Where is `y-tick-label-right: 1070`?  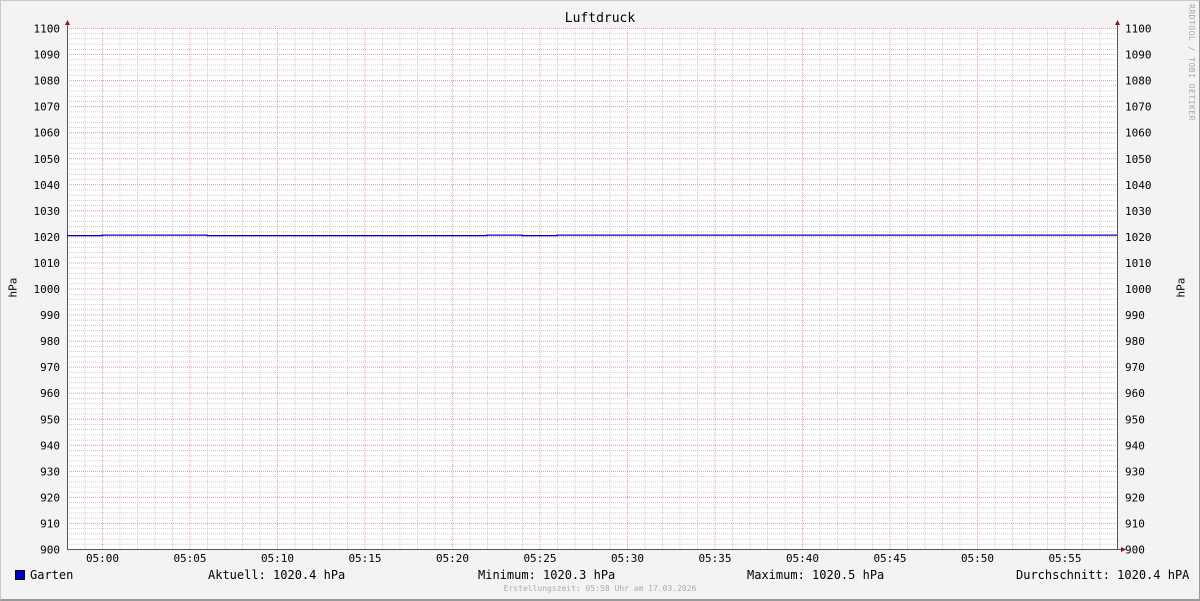
y-tick-label-right: 1070 is located at coordinates (1138, 107).